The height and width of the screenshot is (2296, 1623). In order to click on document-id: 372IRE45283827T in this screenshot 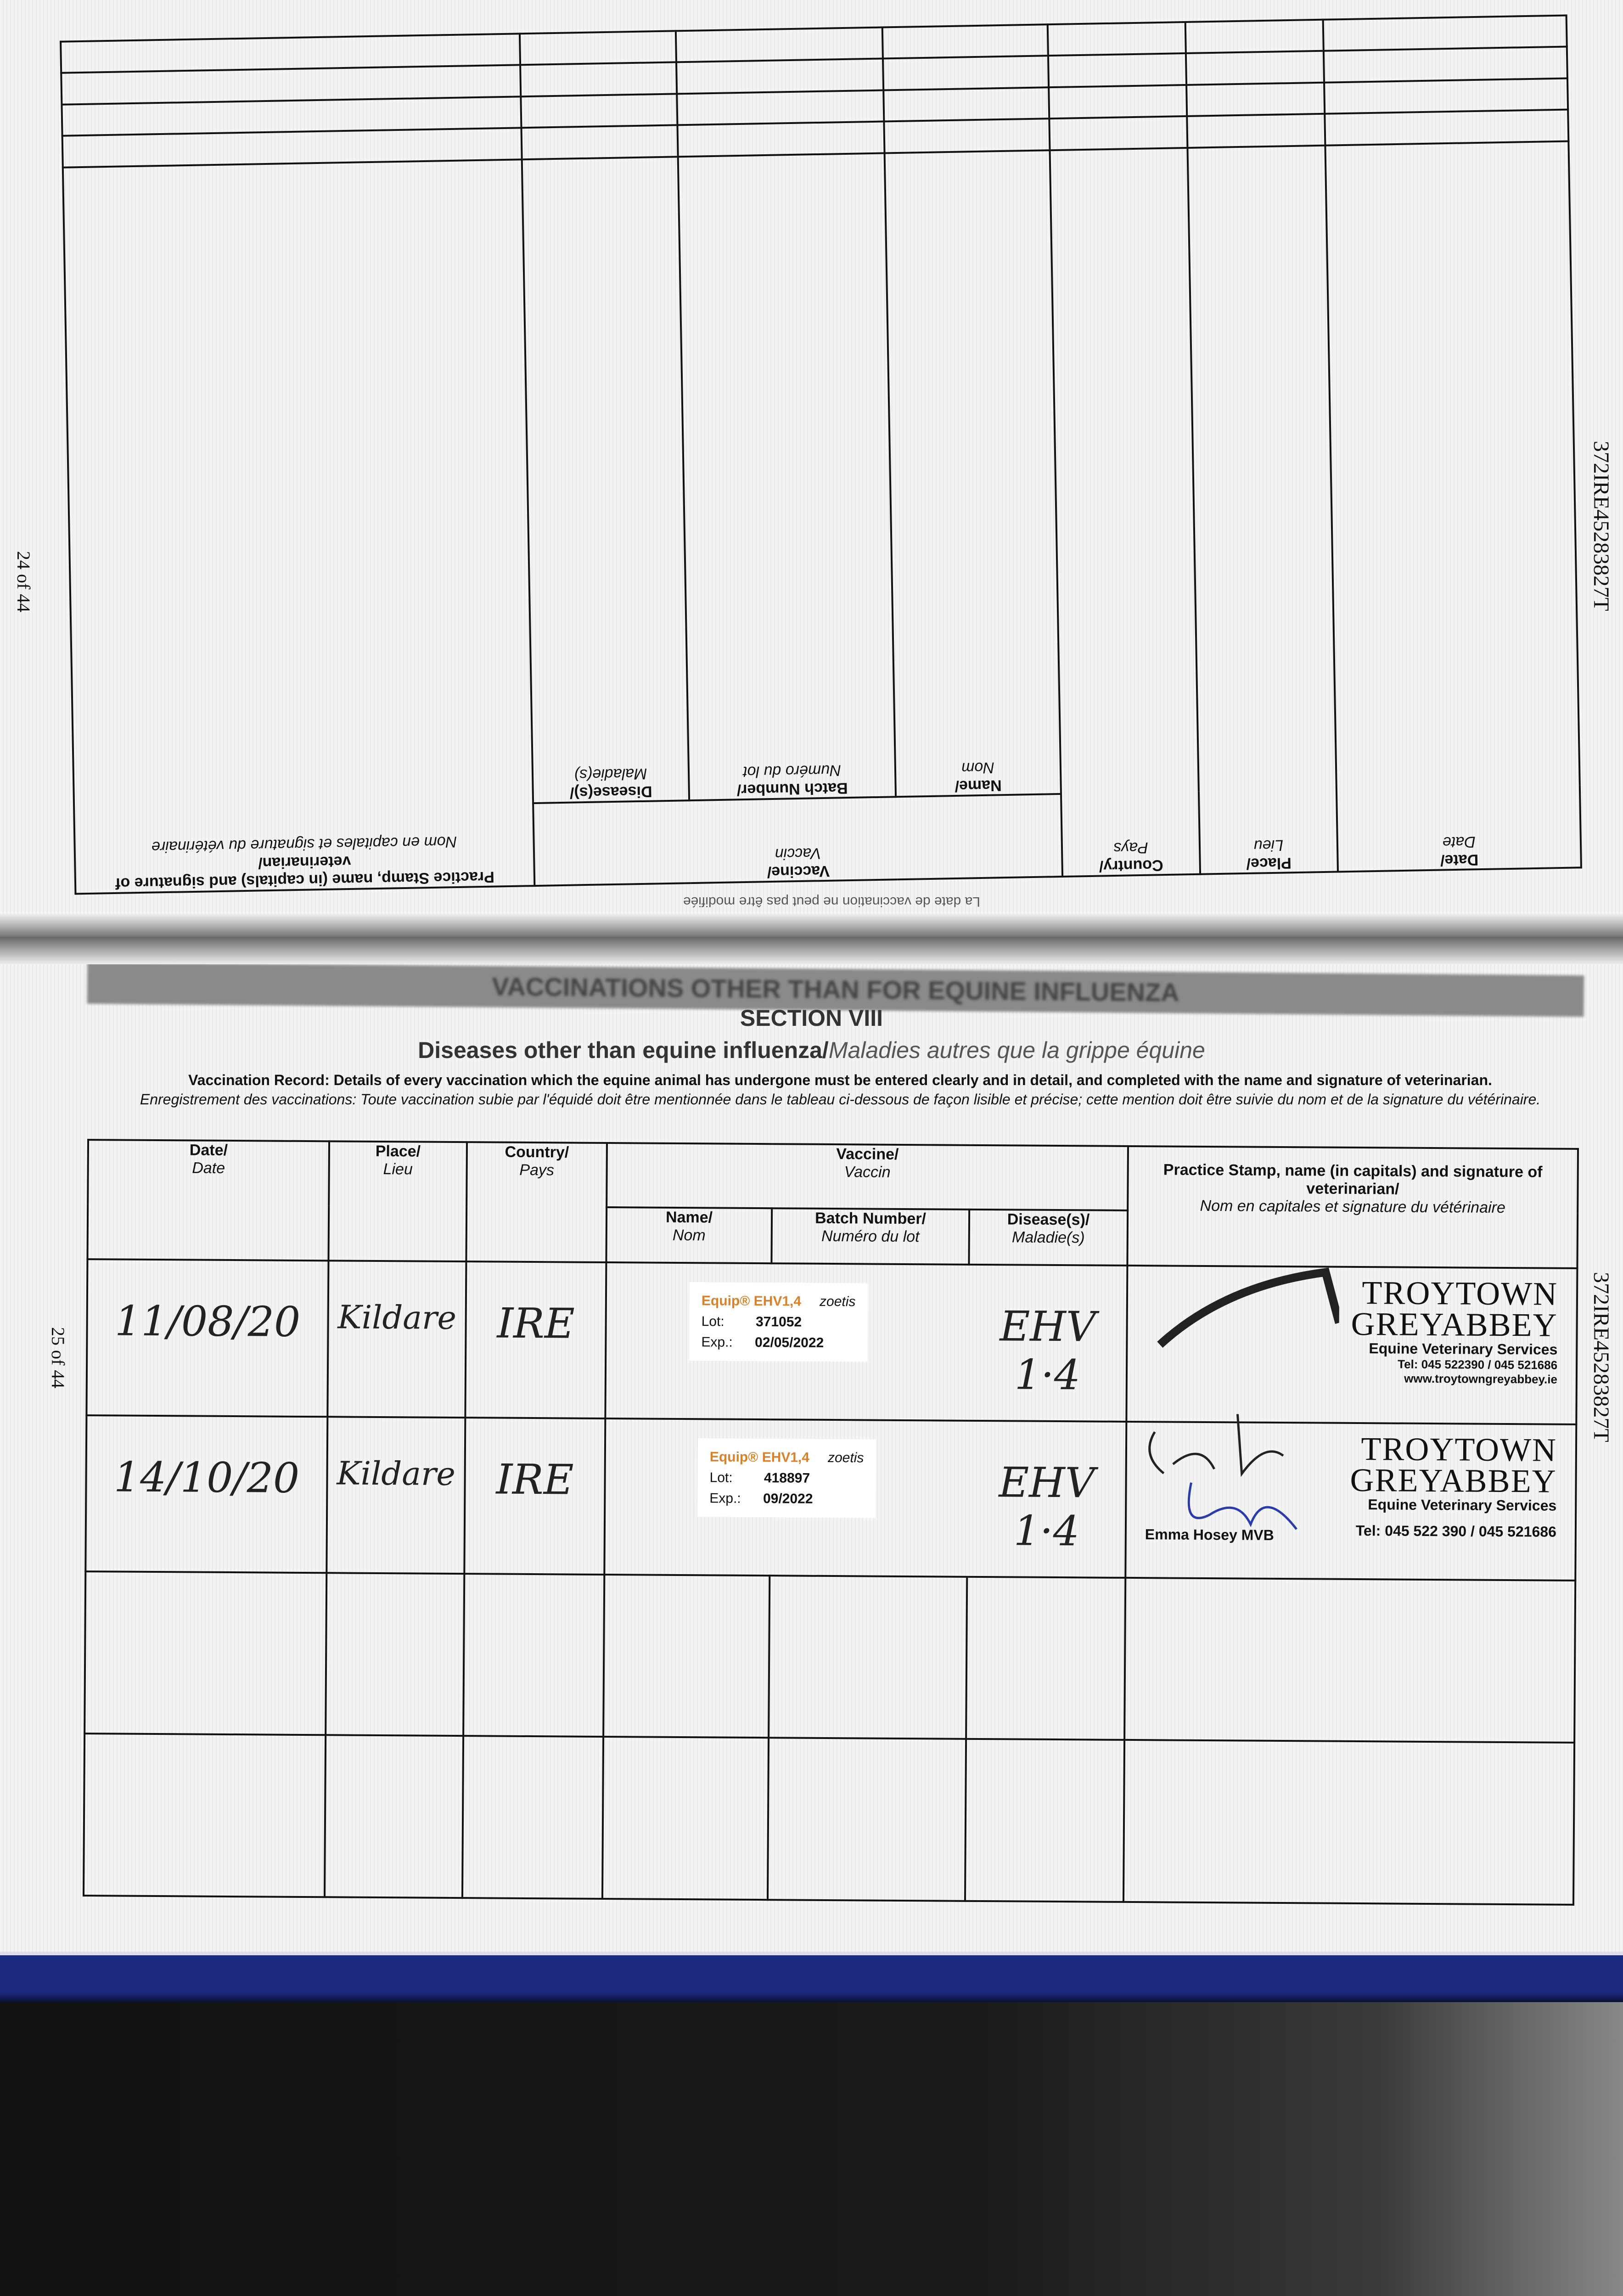, I will do `click(1601, 1357)`.